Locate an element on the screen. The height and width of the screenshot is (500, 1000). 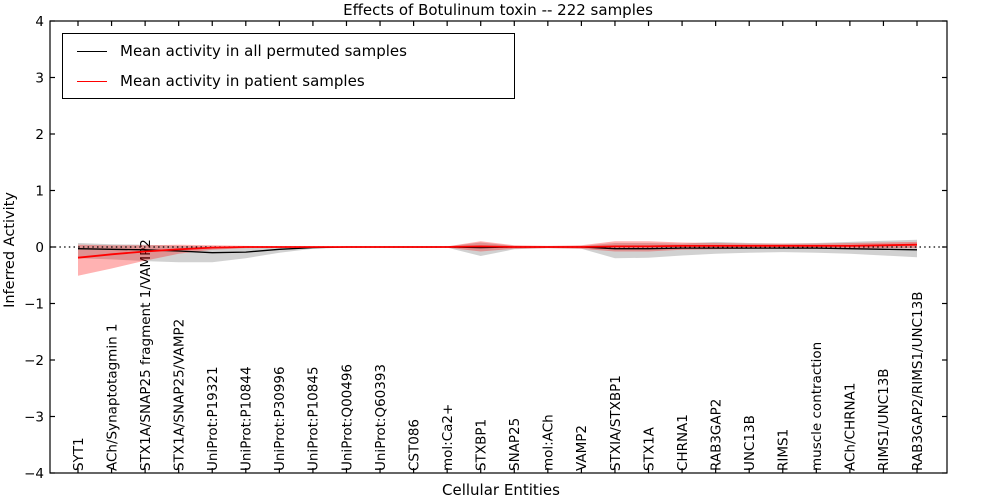
x-tick-label: RAB3GAP2 is located at coordinates (716, 435).